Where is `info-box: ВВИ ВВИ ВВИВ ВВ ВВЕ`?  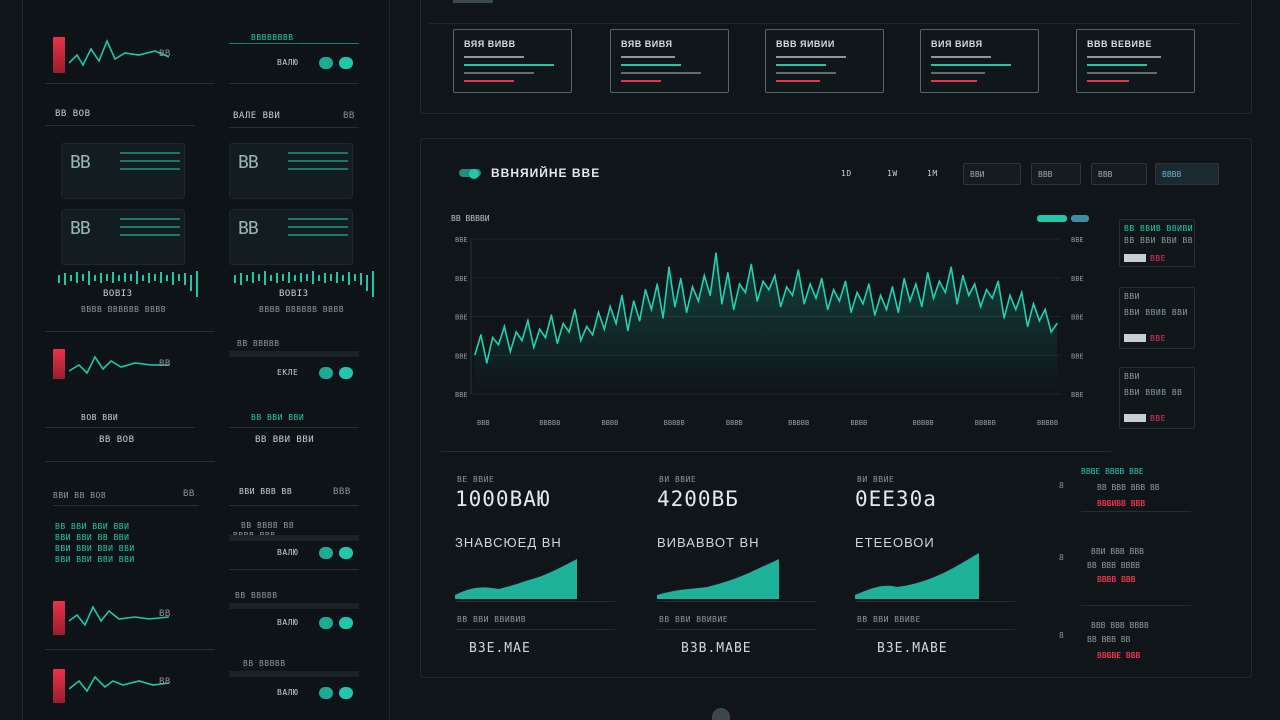 info-box: ВВИ ВВИ ВВИВ ВВ ВВЕ is located at coordinates (1157, 398).